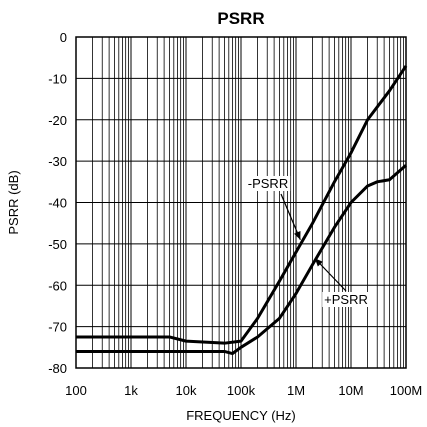 This screenshot has width=427, height=427. What do you see at coordinates (57, 78) in the screenshot?
I see `y-tick-label: -10` at bounding box center [57, 78].